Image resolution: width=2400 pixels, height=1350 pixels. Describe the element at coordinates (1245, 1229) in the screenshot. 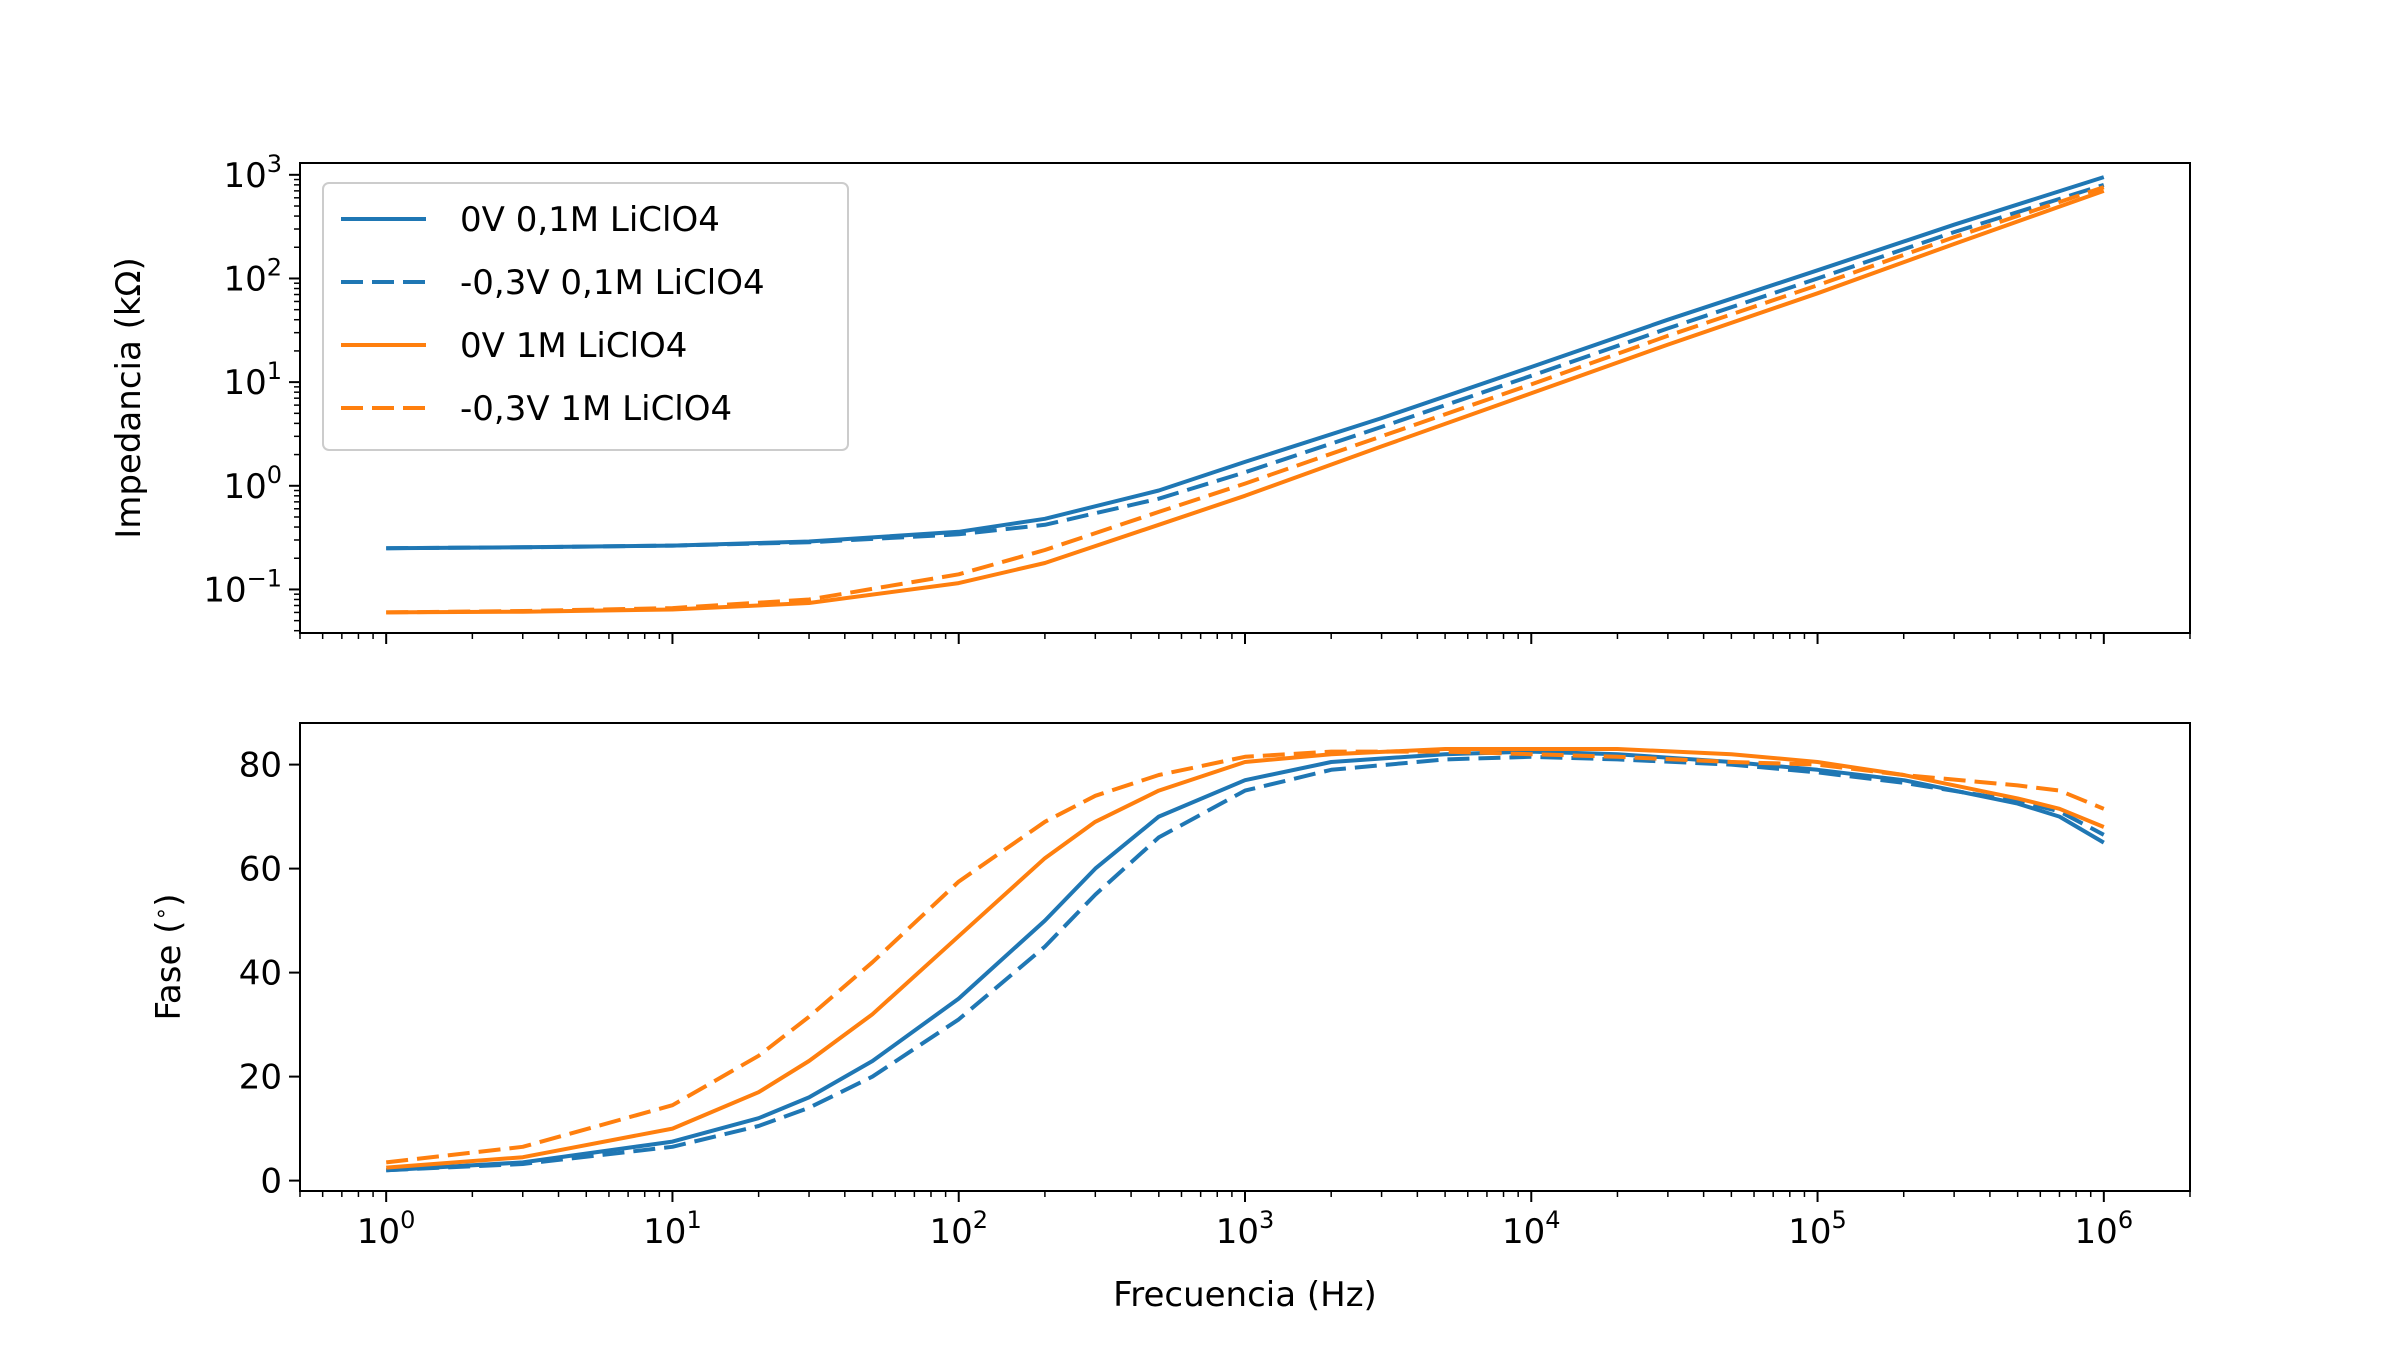

I see `x-tick-label: 10³` at that location.